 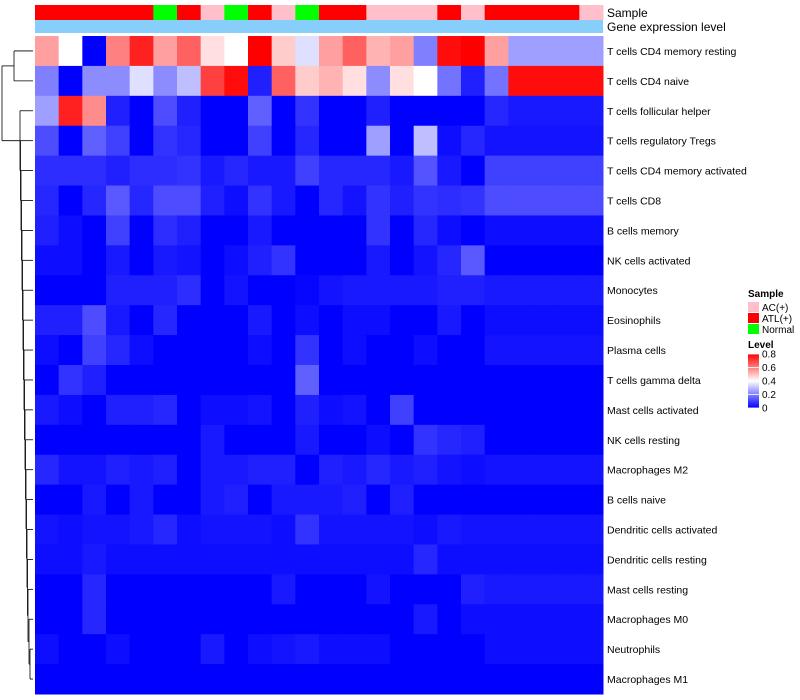 I want to click on legend-level-label: 0.6, so click(x=769, y=368).